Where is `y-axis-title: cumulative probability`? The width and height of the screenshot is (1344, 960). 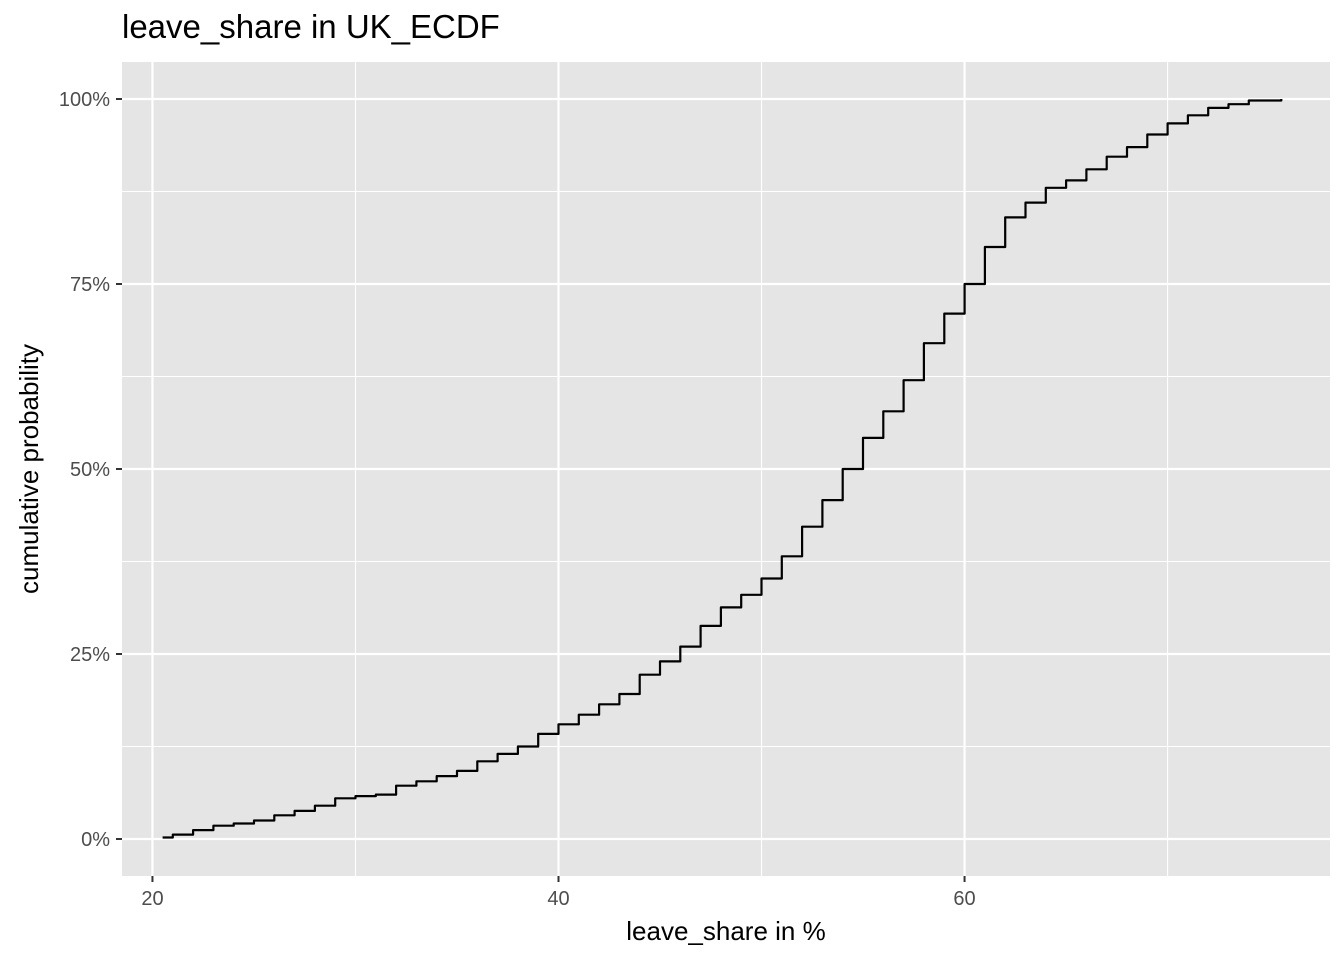 y-axis-title: cumulative probability is located at coordinates (29, 469).